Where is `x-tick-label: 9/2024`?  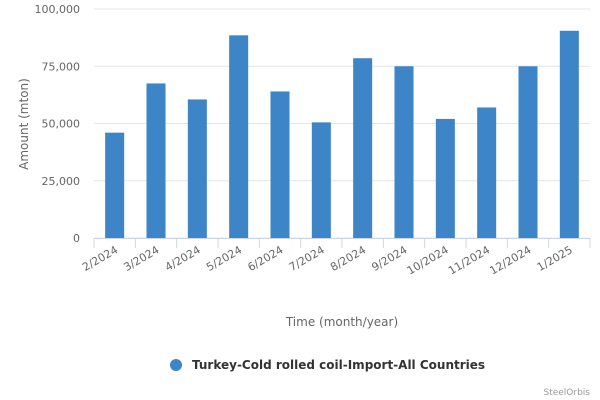
x-tick-label: 9/2024 is located at coordinates (389, 258).